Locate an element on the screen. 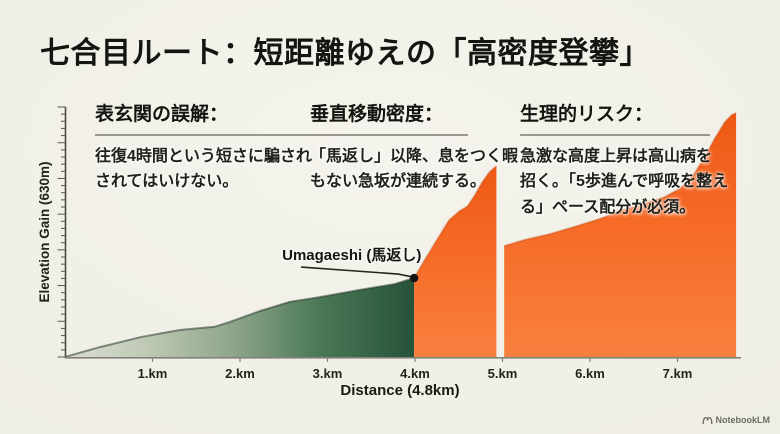 The width and height of the screenshot is (780, 434). callout-heading: 垂直移動密度： is located at coordinates (377, 114).